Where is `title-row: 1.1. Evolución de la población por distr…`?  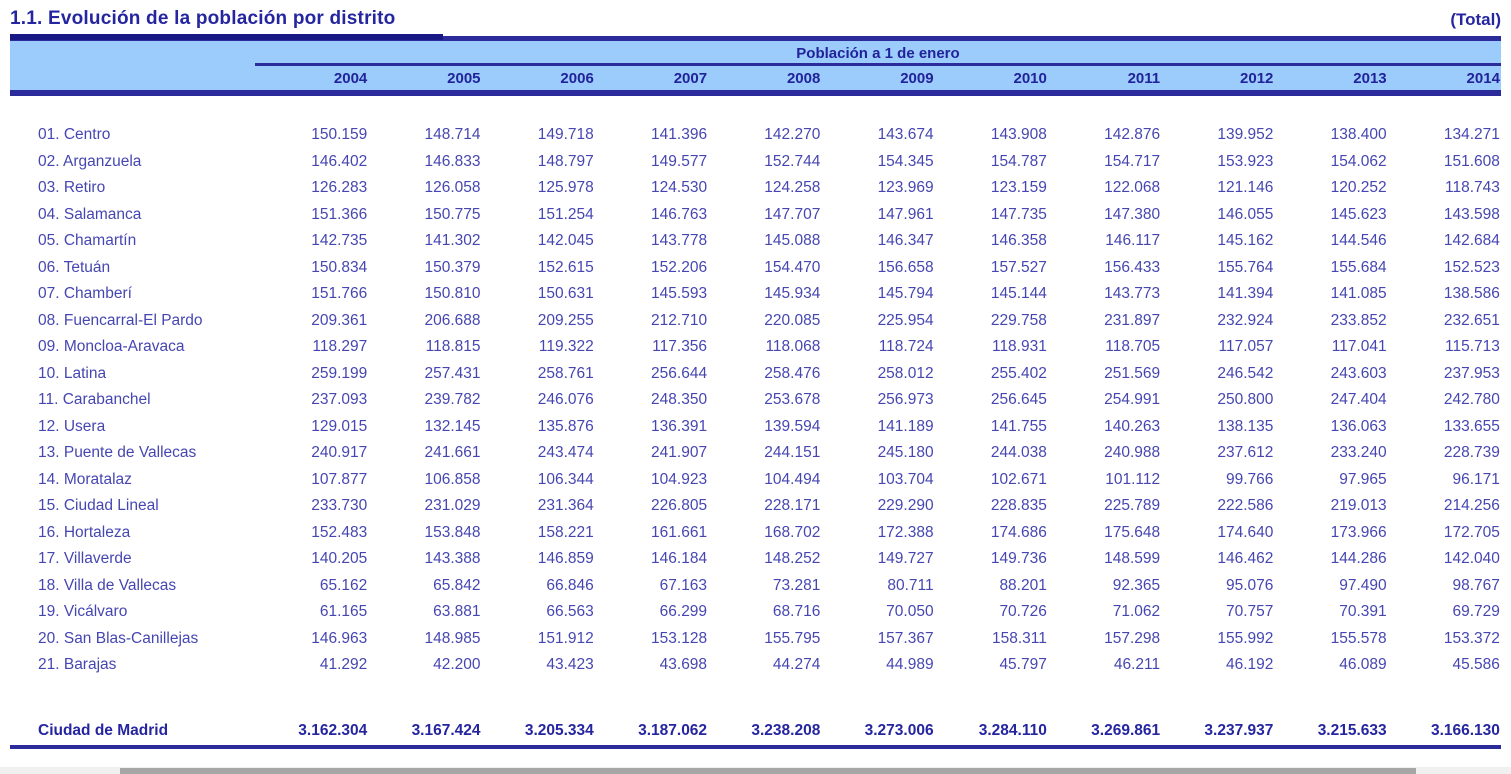
title-row: 1.1. Evolución de la población por distr… is located at coordinates (755, 15).